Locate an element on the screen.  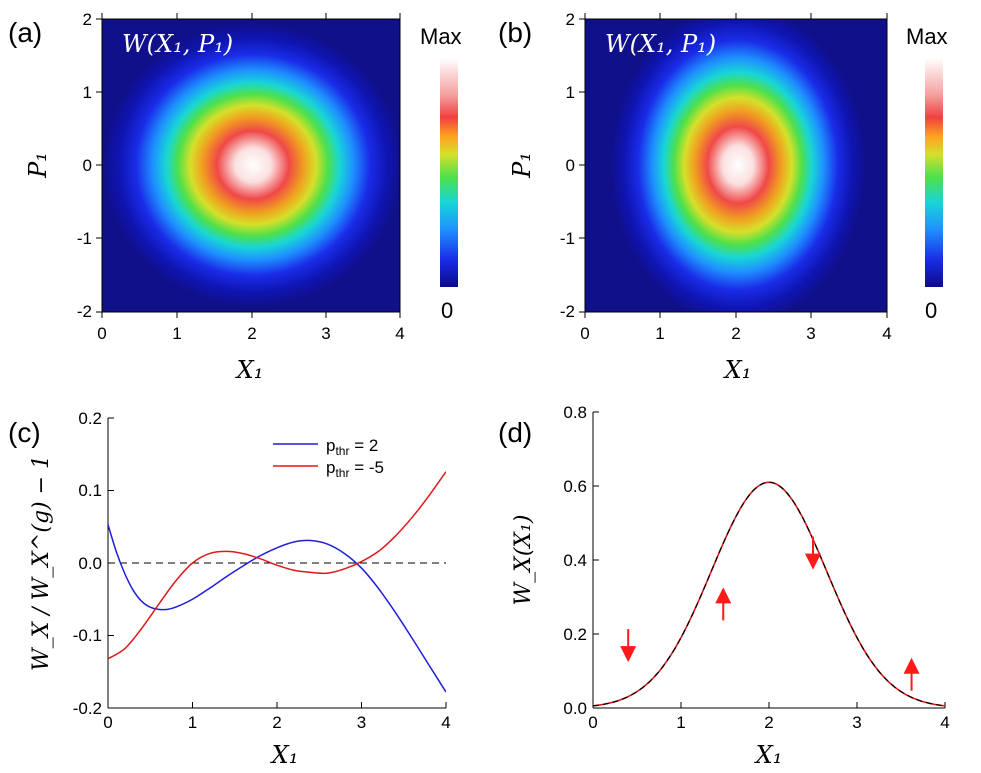
legend-c: pthr = 2 pthr = -5 is located at coordinates (328, 458).